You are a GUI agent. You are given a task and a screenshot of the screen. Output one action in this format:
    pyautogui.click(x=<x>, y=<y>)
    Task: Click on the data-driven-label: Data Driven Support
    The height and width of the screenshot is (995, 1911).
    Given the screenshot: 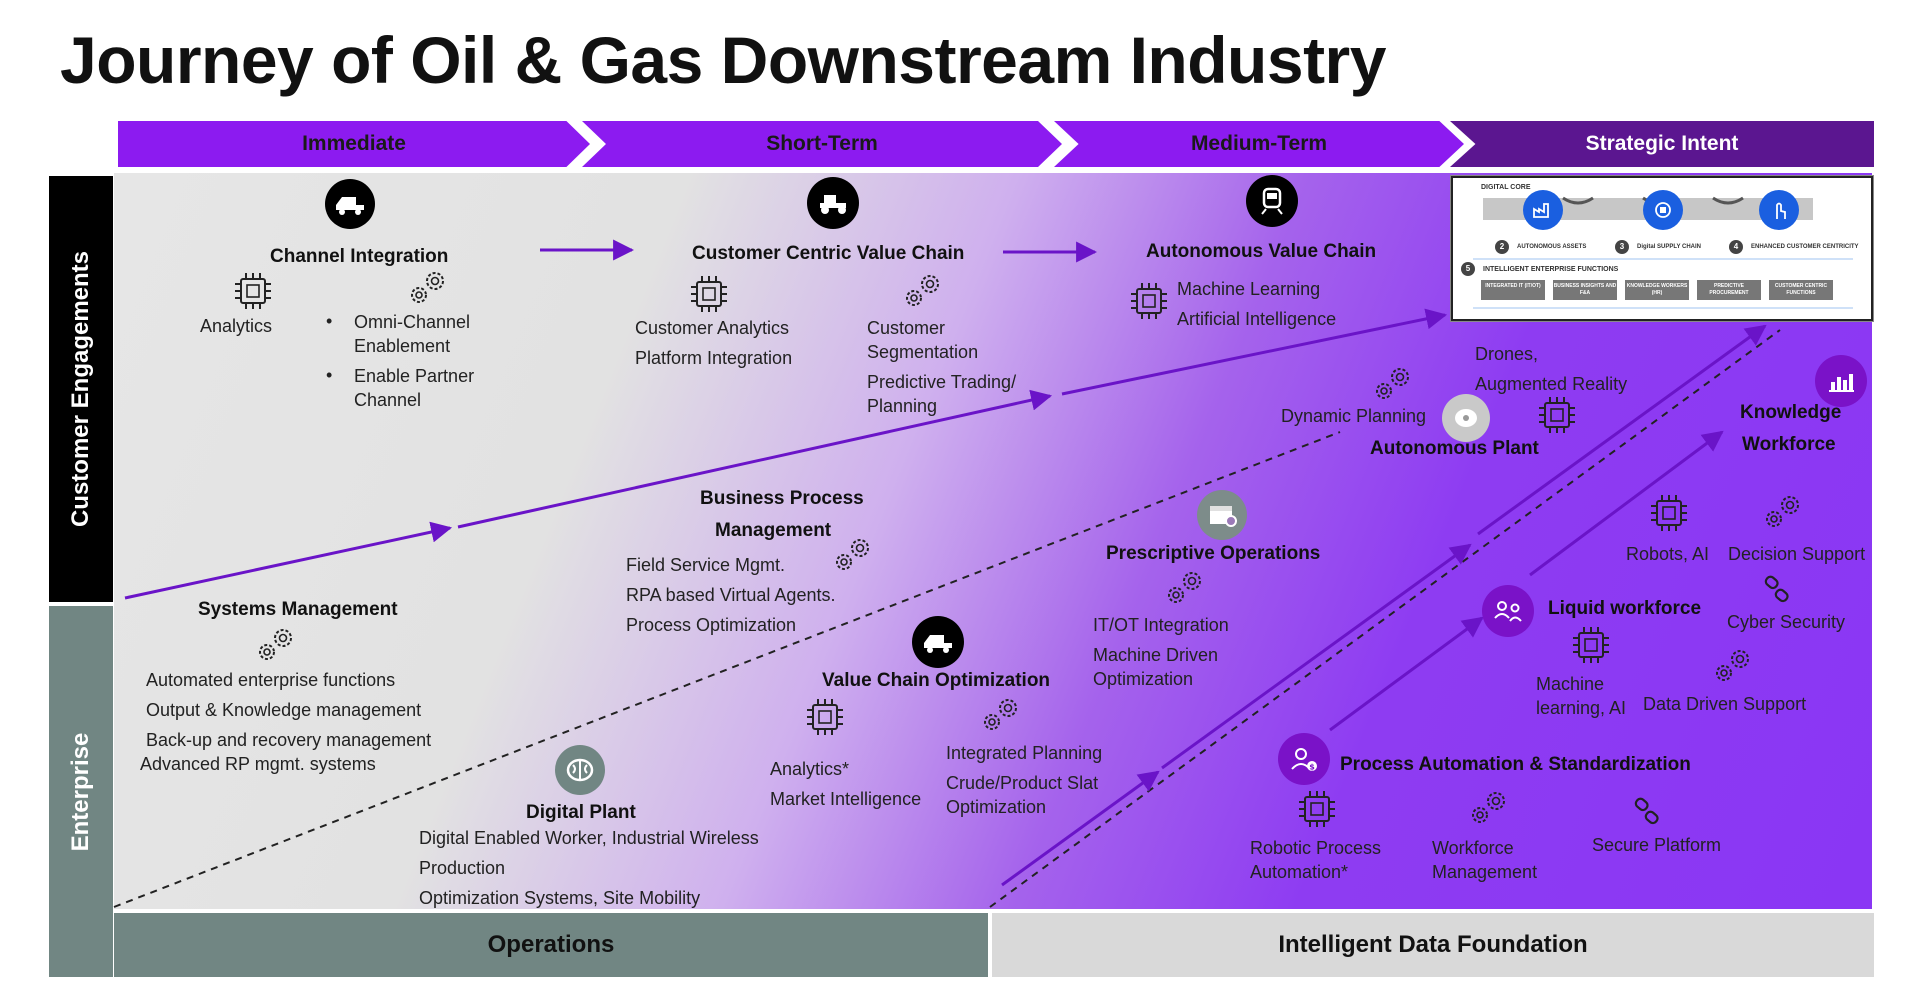 What is the action you would take?
    pyautogui.click(x=1725, y=704)
    